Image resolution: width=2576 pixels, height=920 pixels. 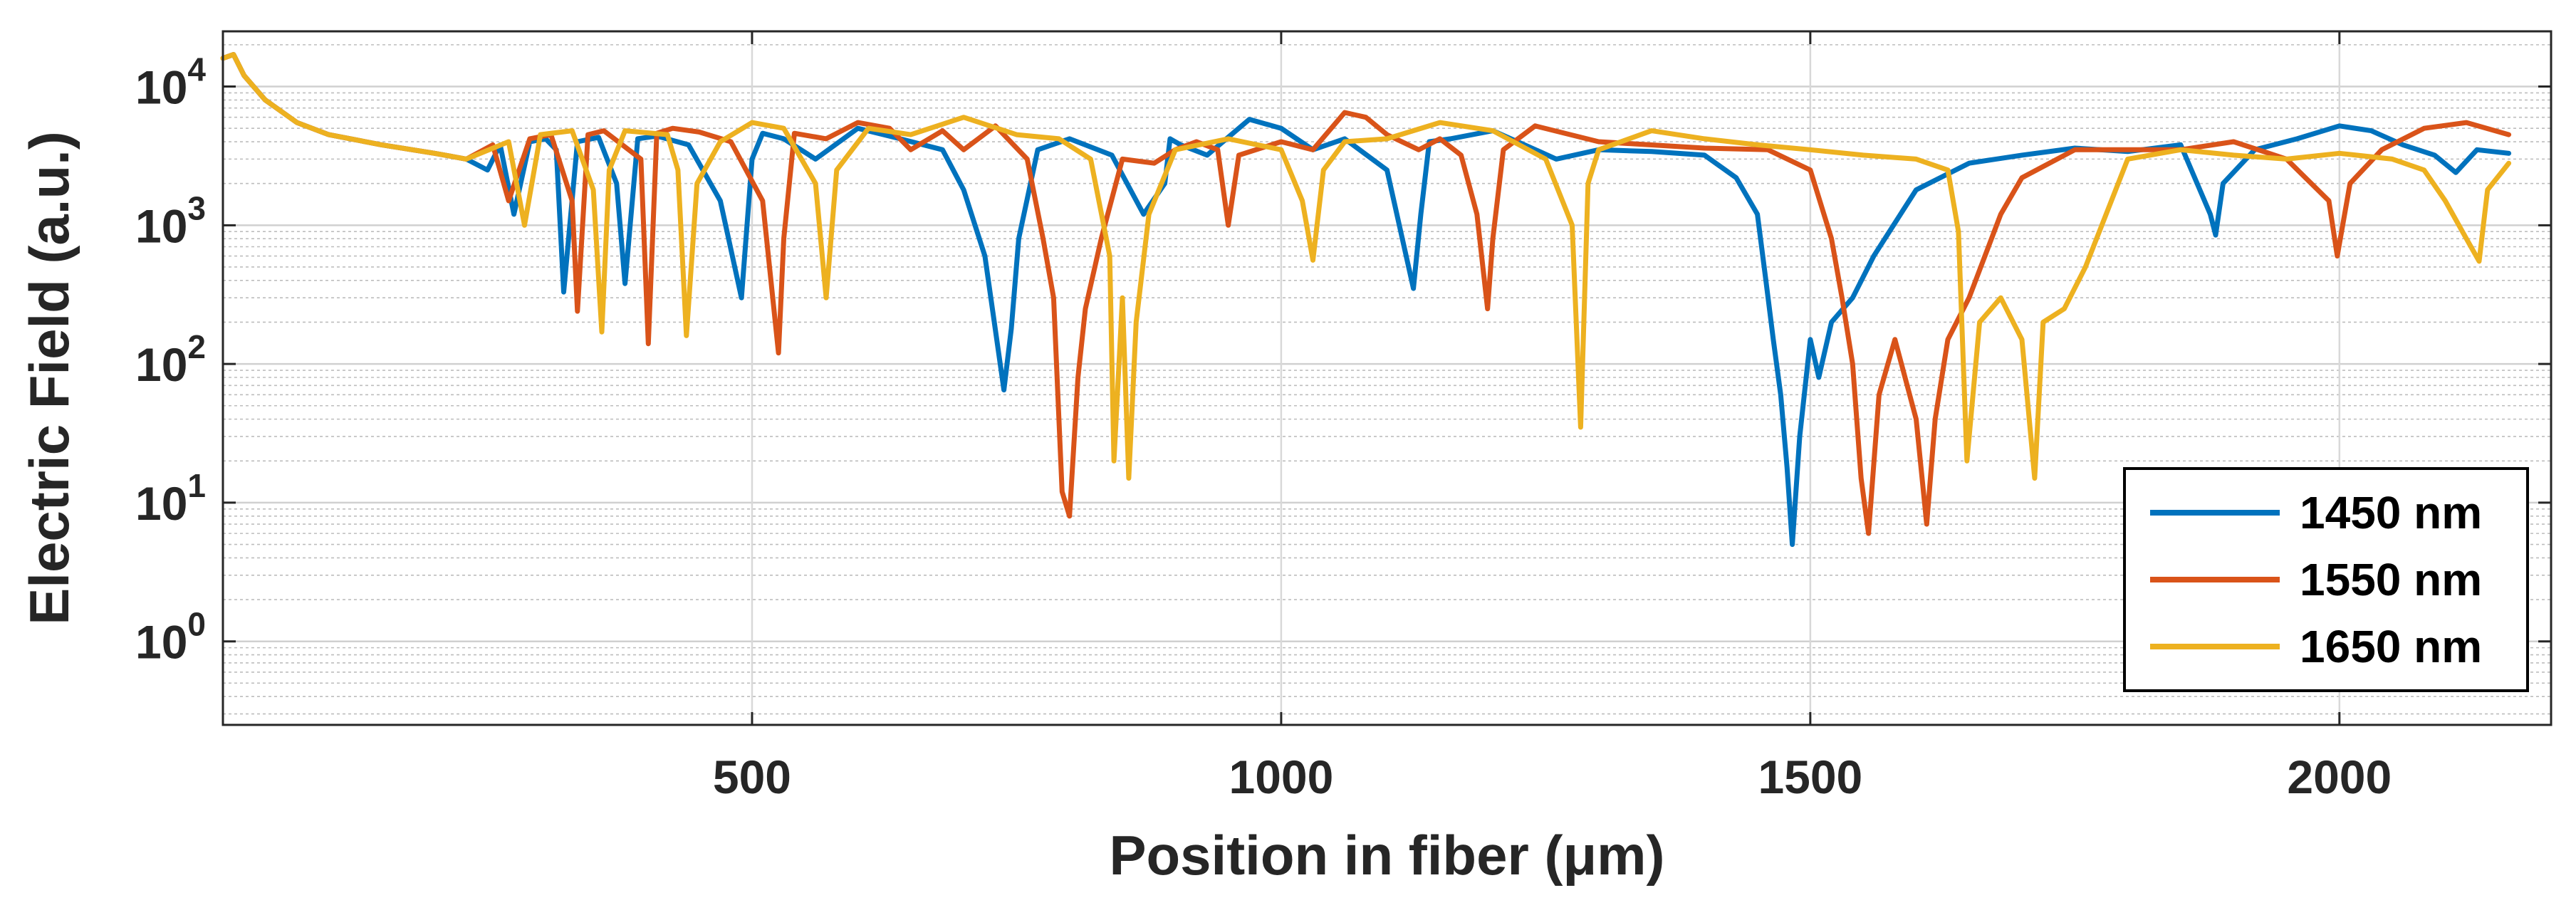 What do you see at coordinates (196, 624) in the screenshot?
I see `y-tick-exponent: 0` at bounding box center [196, 624].